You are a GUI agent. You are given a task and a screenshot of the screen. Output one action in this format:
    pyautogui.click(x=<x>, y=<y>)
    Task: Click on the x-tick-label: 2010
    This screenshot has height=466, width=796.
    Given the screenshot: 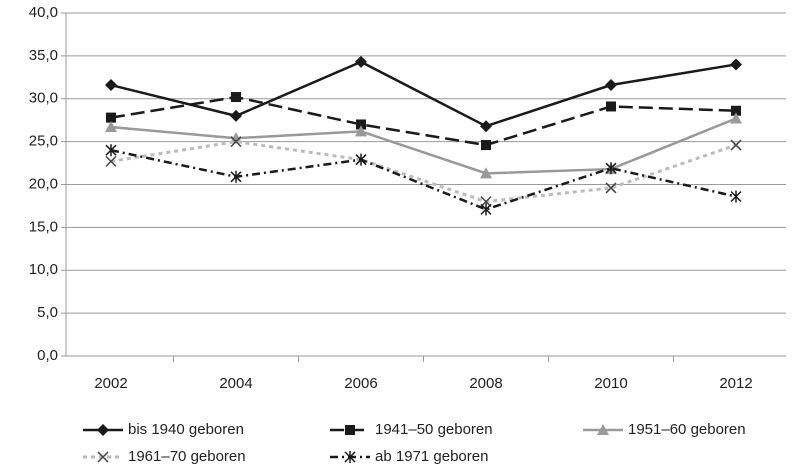 What is the action you would take?
    pyautogui.click(x=610, y=383)
    